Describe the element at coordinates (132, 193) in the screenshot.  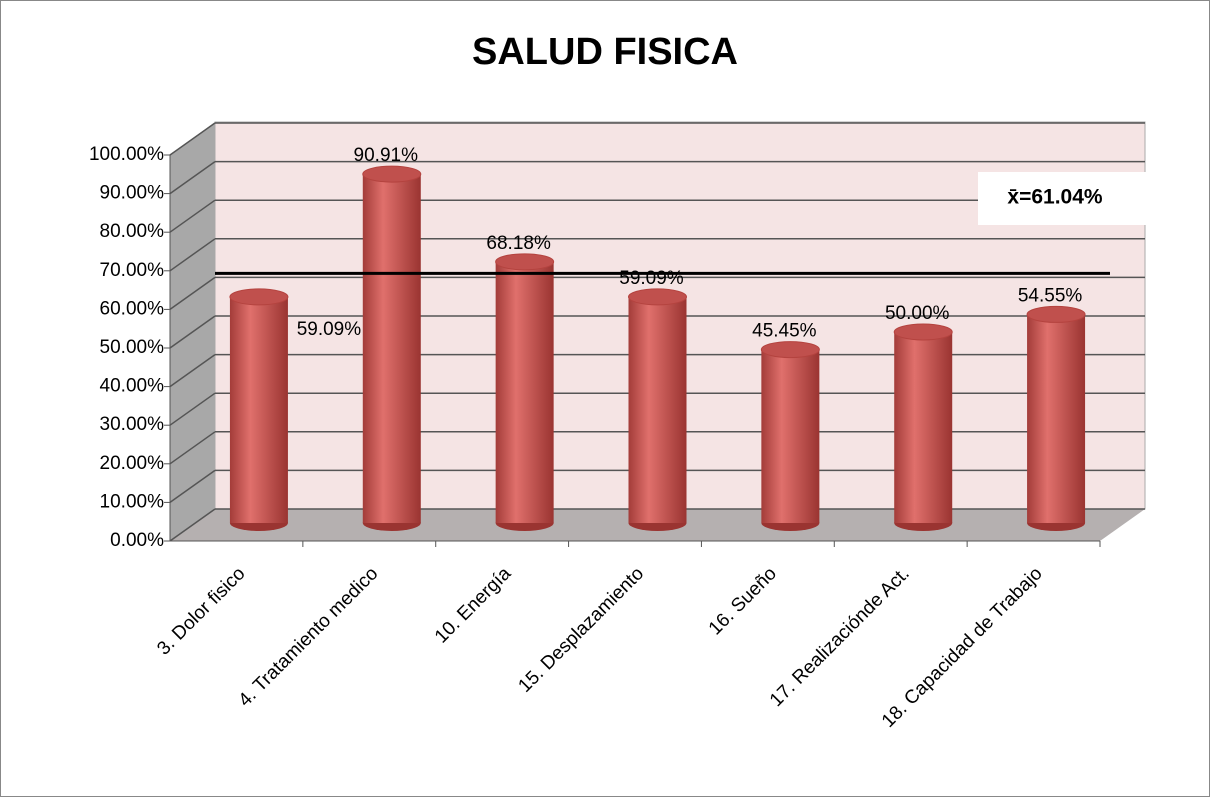
I see `y-tick-label: 90.00%` at that location.